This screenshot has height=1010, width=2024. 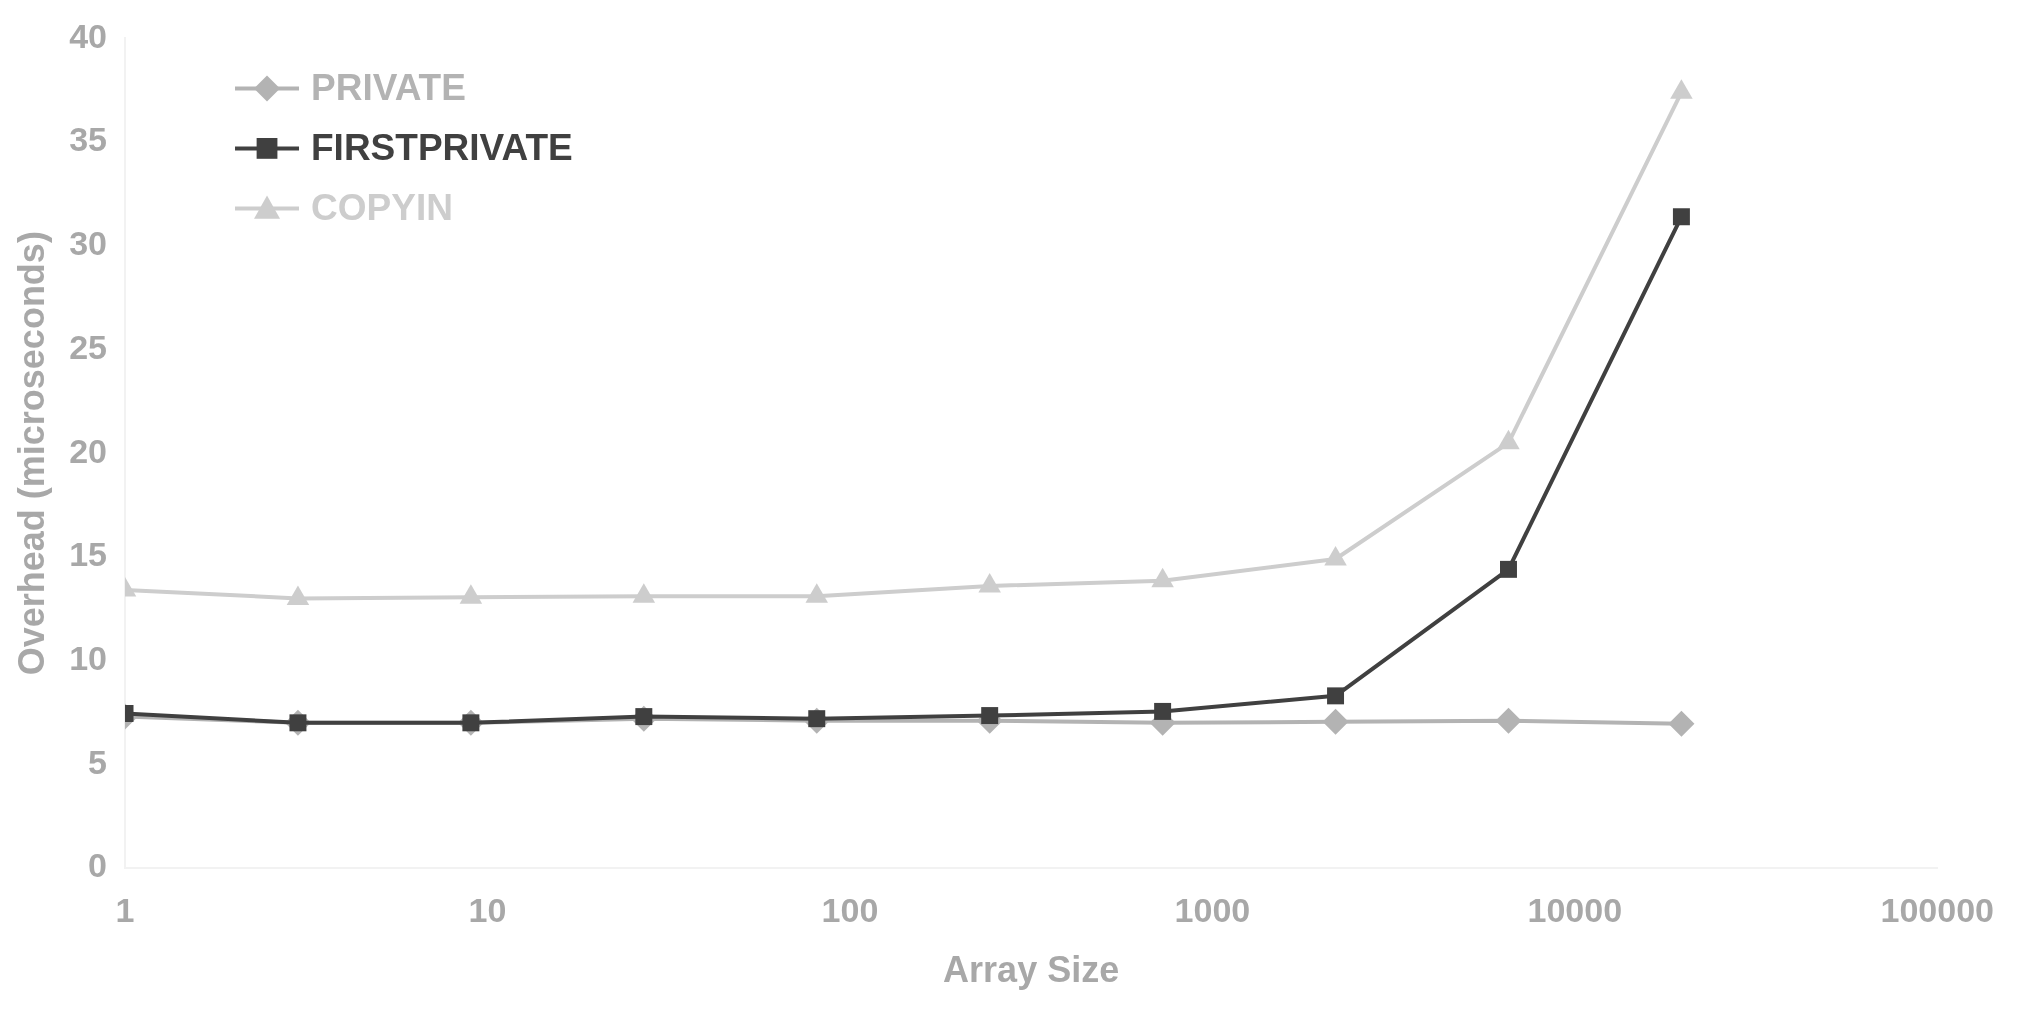 What do you see at coordinates (98, 865) in the screenshot?
I see `y-tick-label: 0` at bounding box center [98, 865].